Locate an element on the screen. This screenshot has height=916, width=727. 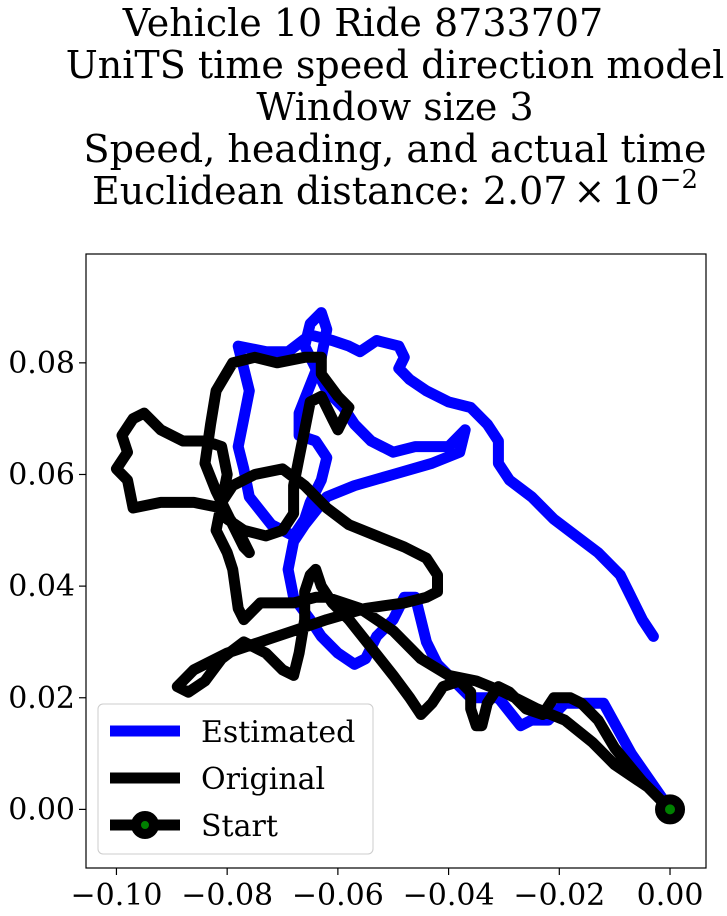
x-tick-label: −0.02 is located at coordinates (559, 895).